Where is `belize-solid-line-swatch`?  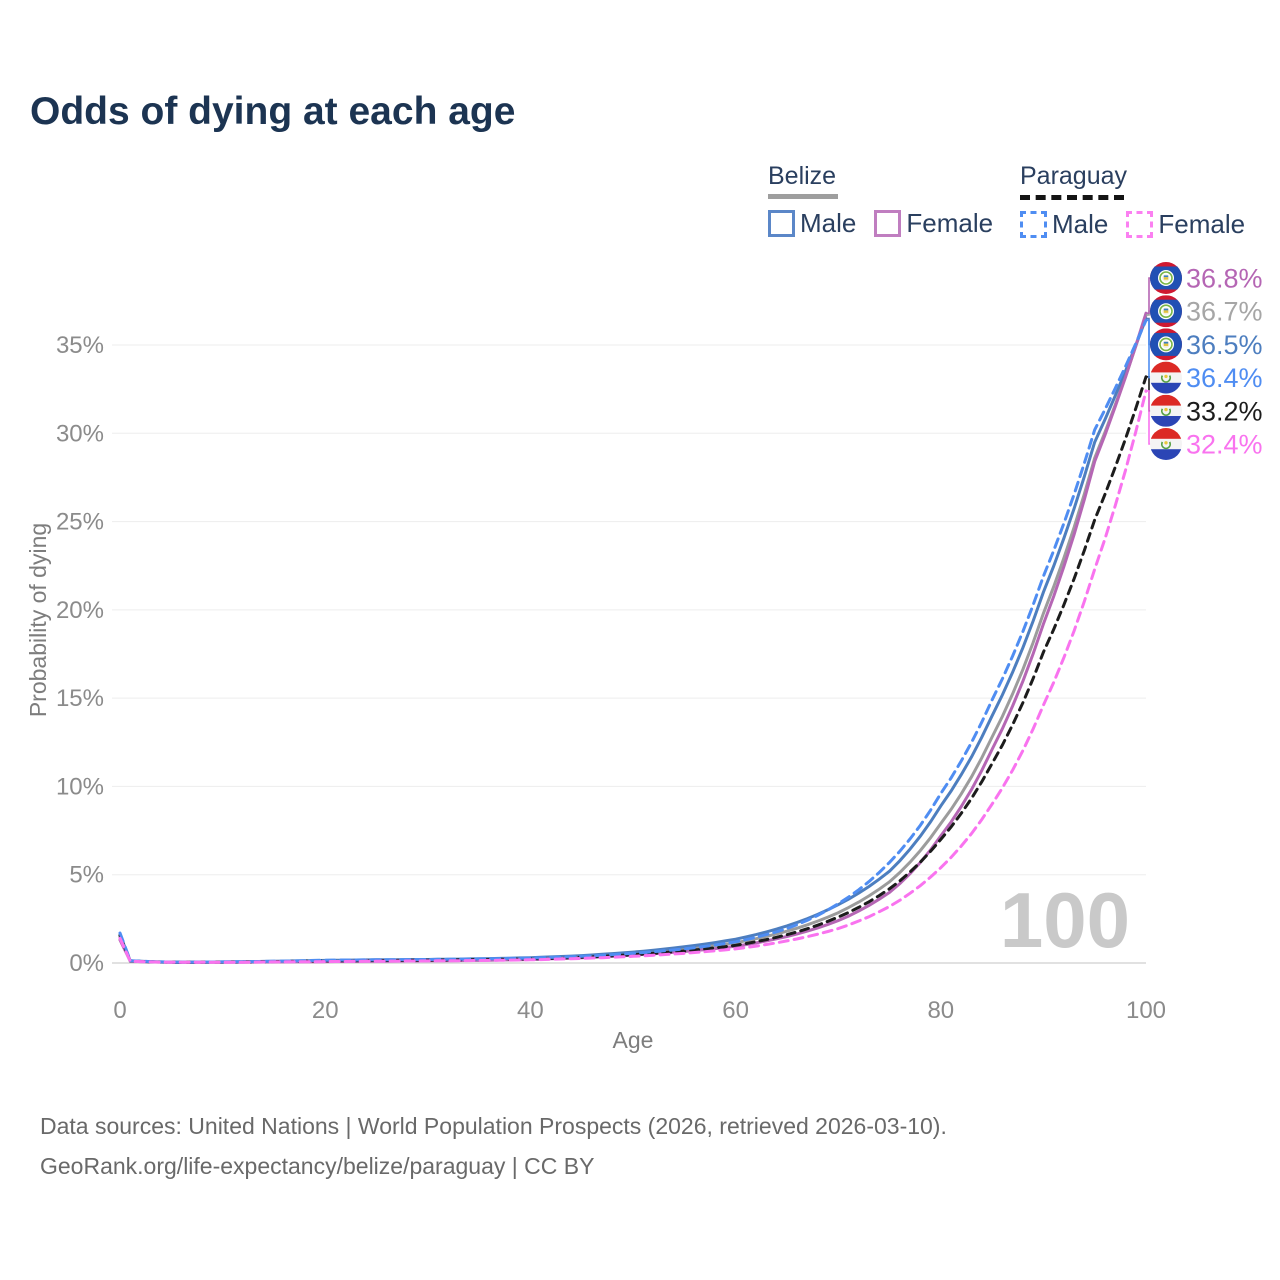 belize-solid-line-swatch is located at coordinates (803, 196).